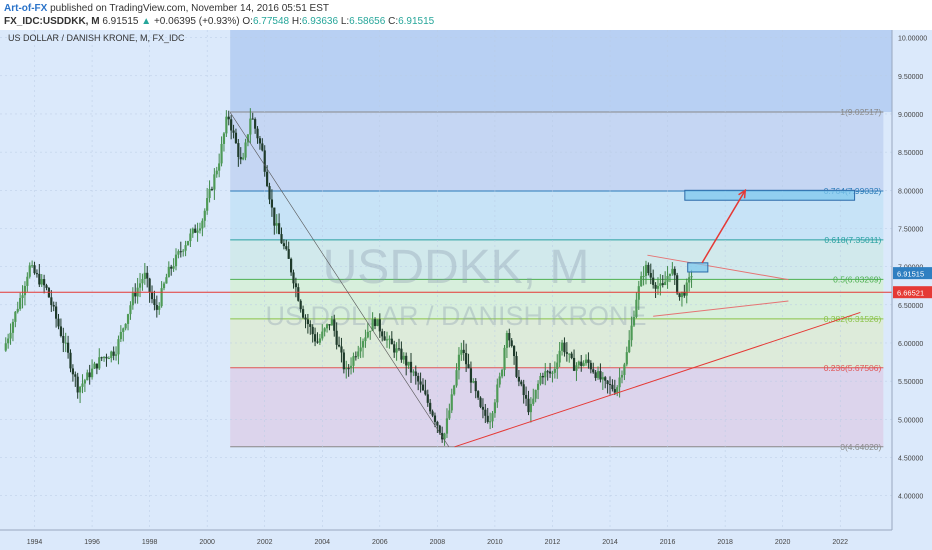  I want to click on x-tick-label: 2014, so click(610, 542).